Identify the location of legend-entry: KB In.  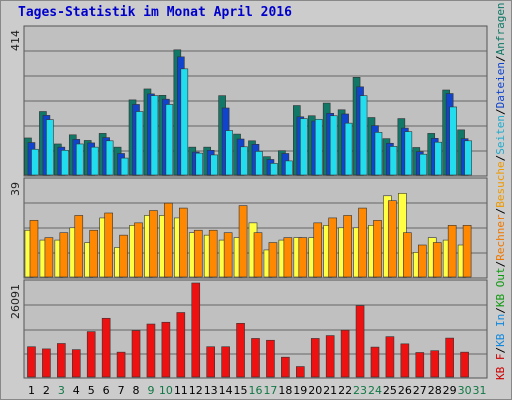
(500, 330).